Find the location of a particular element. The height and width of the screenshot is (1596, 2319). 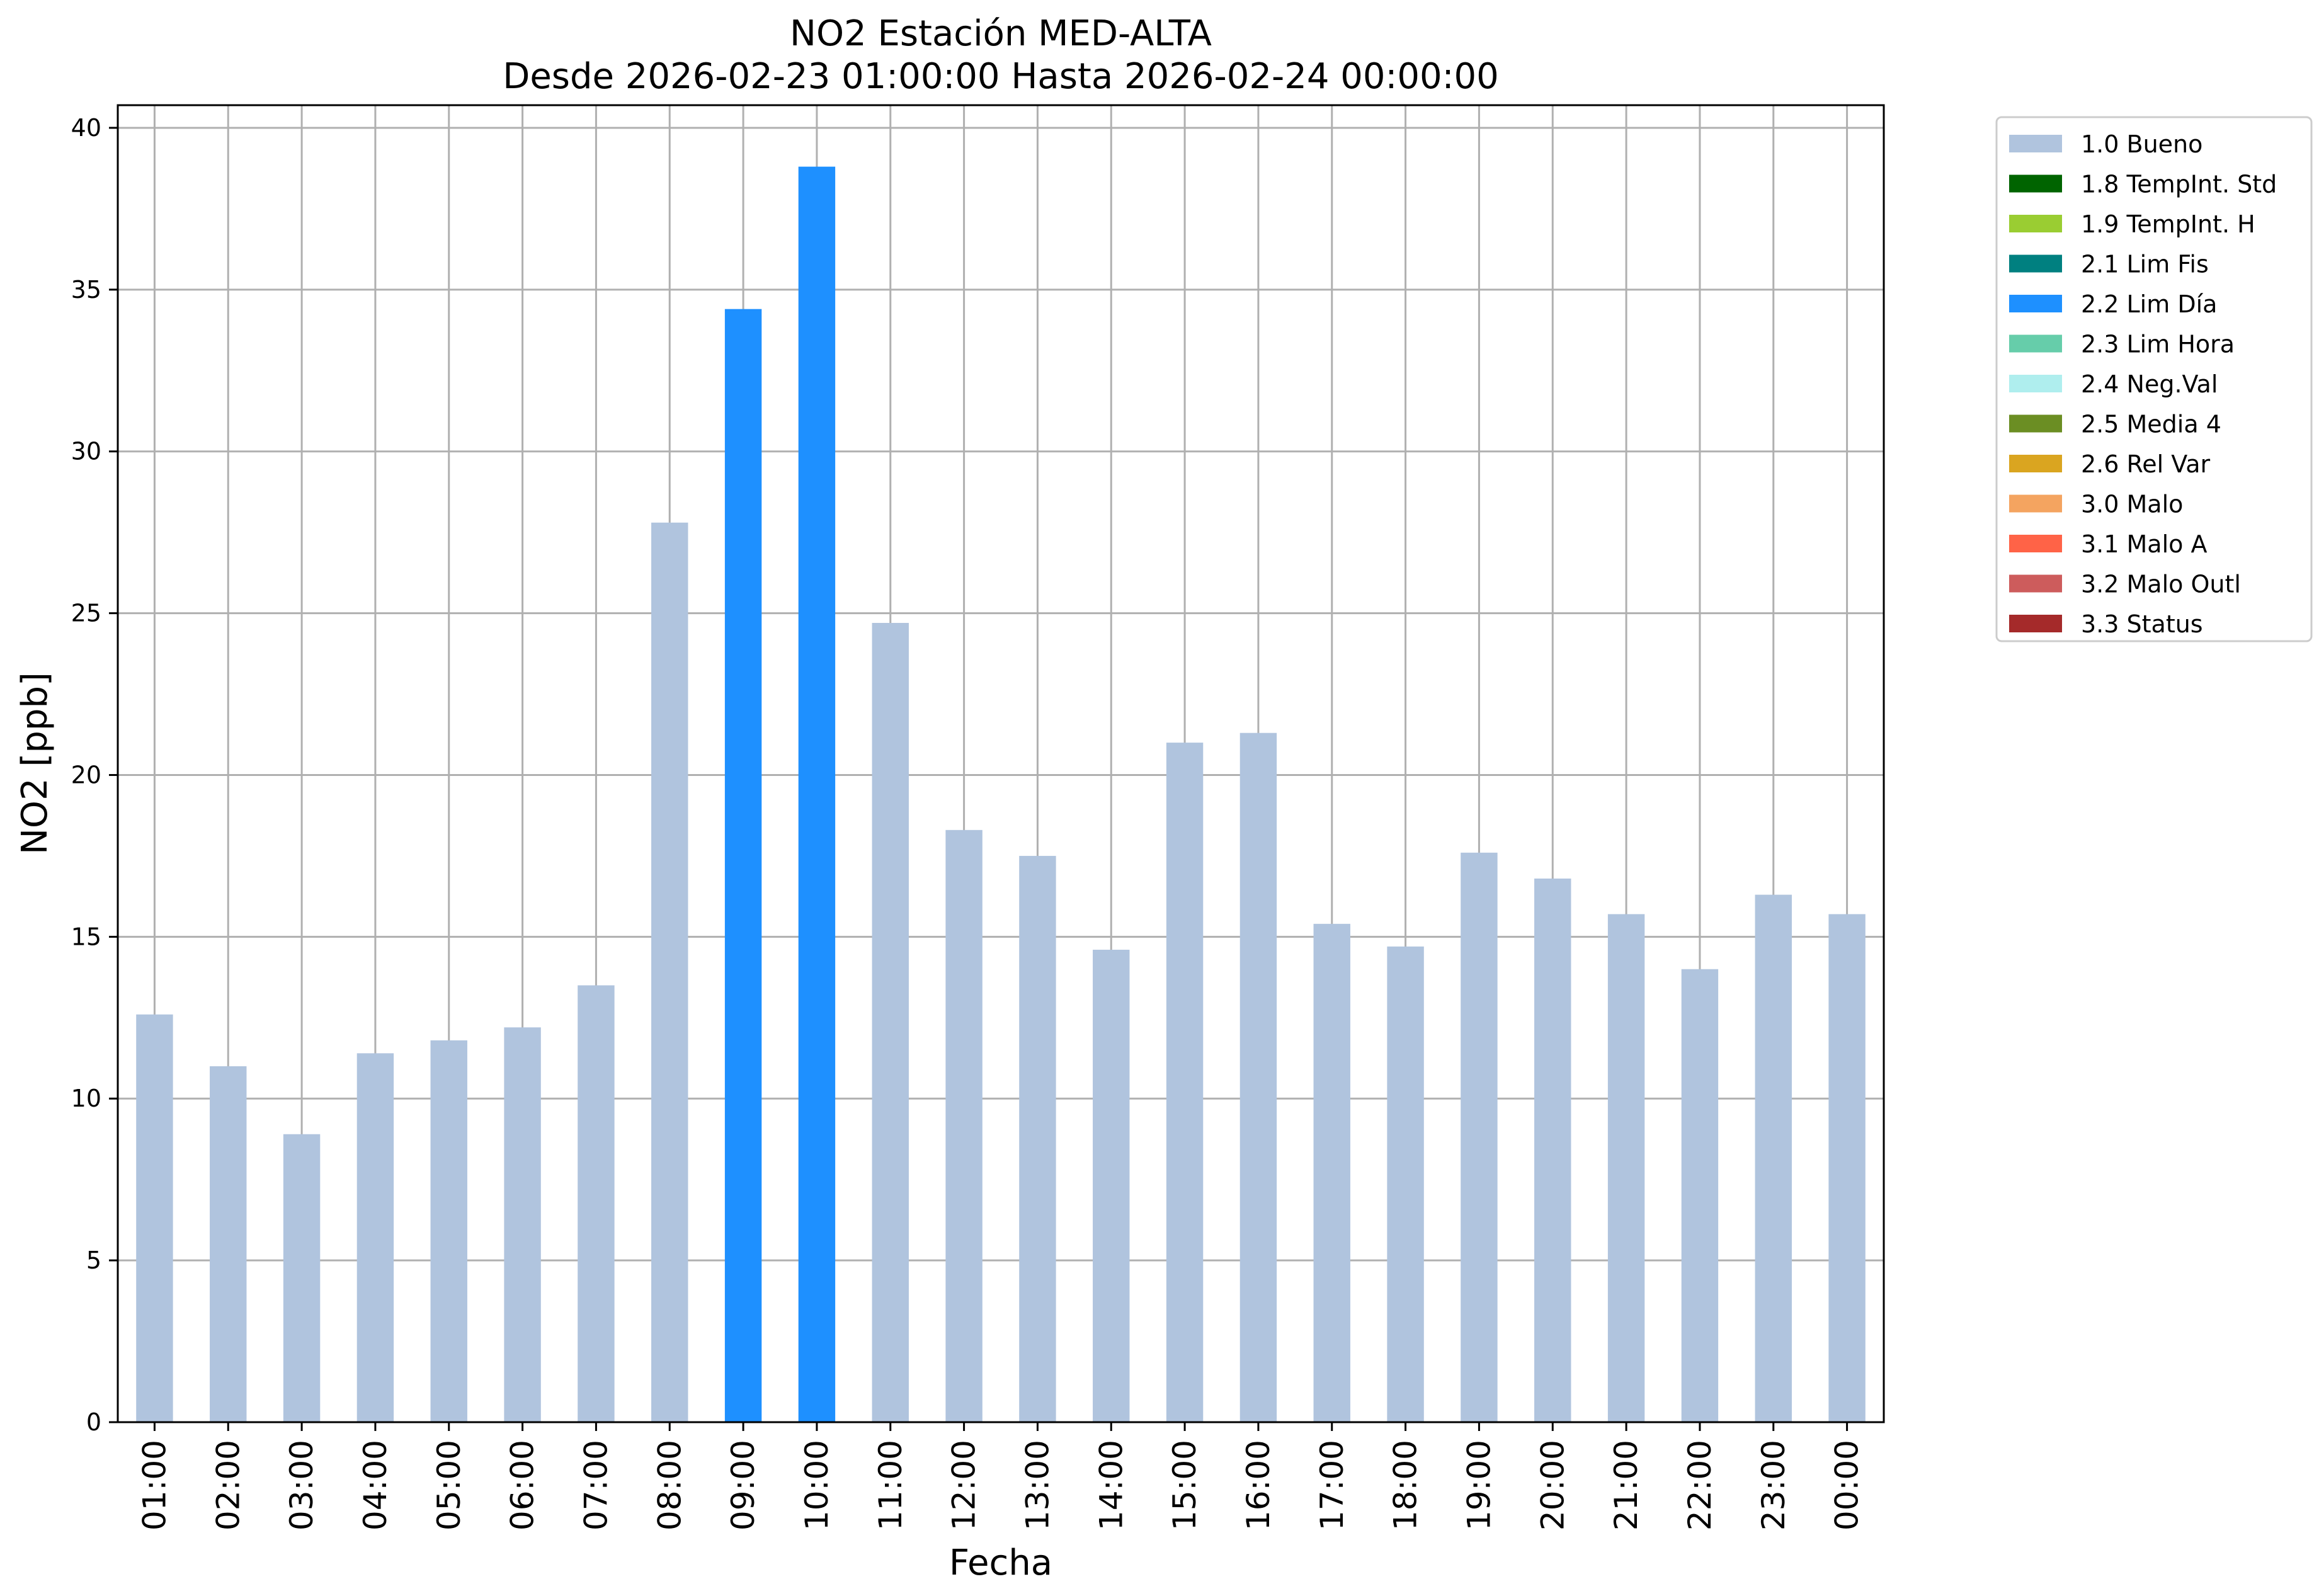

x-tick-label: 11:00 is located at coordinates (890, 1485).